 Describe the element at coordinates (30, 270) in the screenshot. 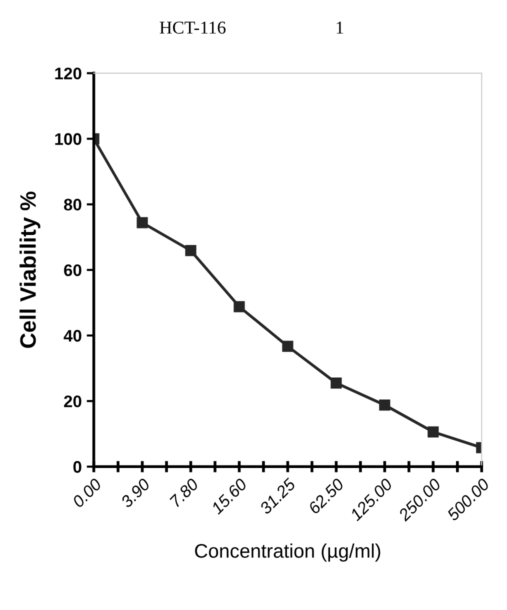

I see `y-axis-title: Cell Viability %` at that location.